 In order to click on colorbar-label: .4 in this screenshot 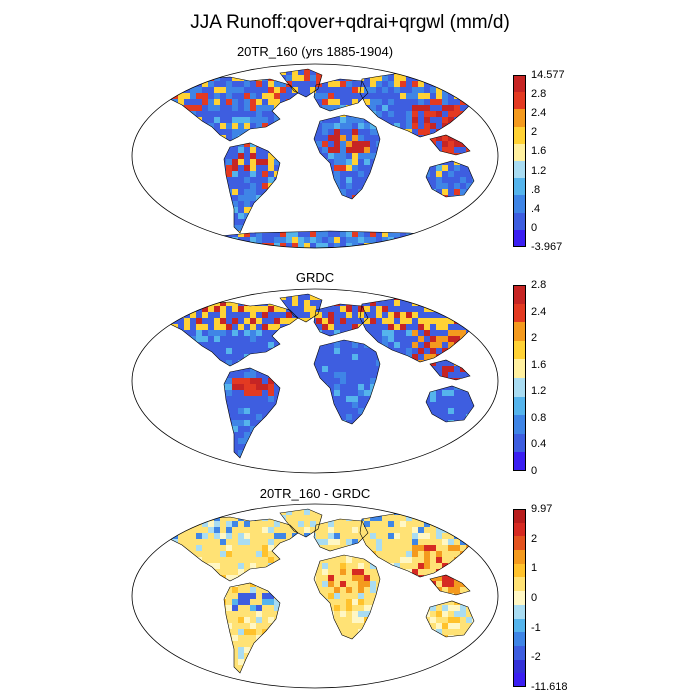, I will do `click(536, 208)`.